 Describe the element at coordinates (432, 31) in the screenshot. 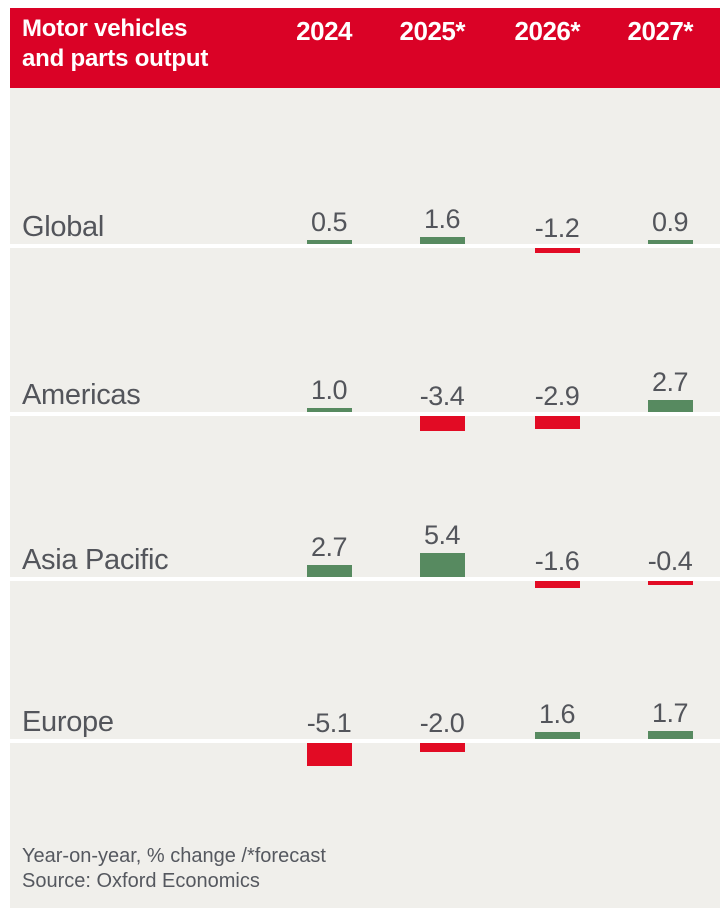

I see `column-header-2025-: 2025*` at that location.